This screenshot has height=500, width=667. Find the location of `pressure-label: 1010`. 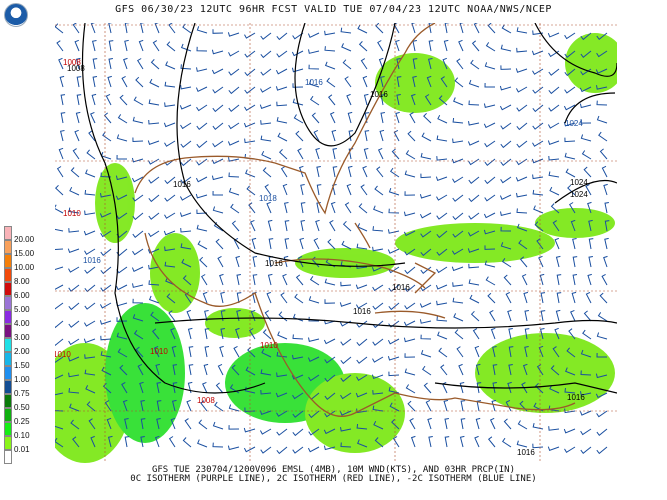

pressure-label: 1010 is located at coordinates (72, 213).